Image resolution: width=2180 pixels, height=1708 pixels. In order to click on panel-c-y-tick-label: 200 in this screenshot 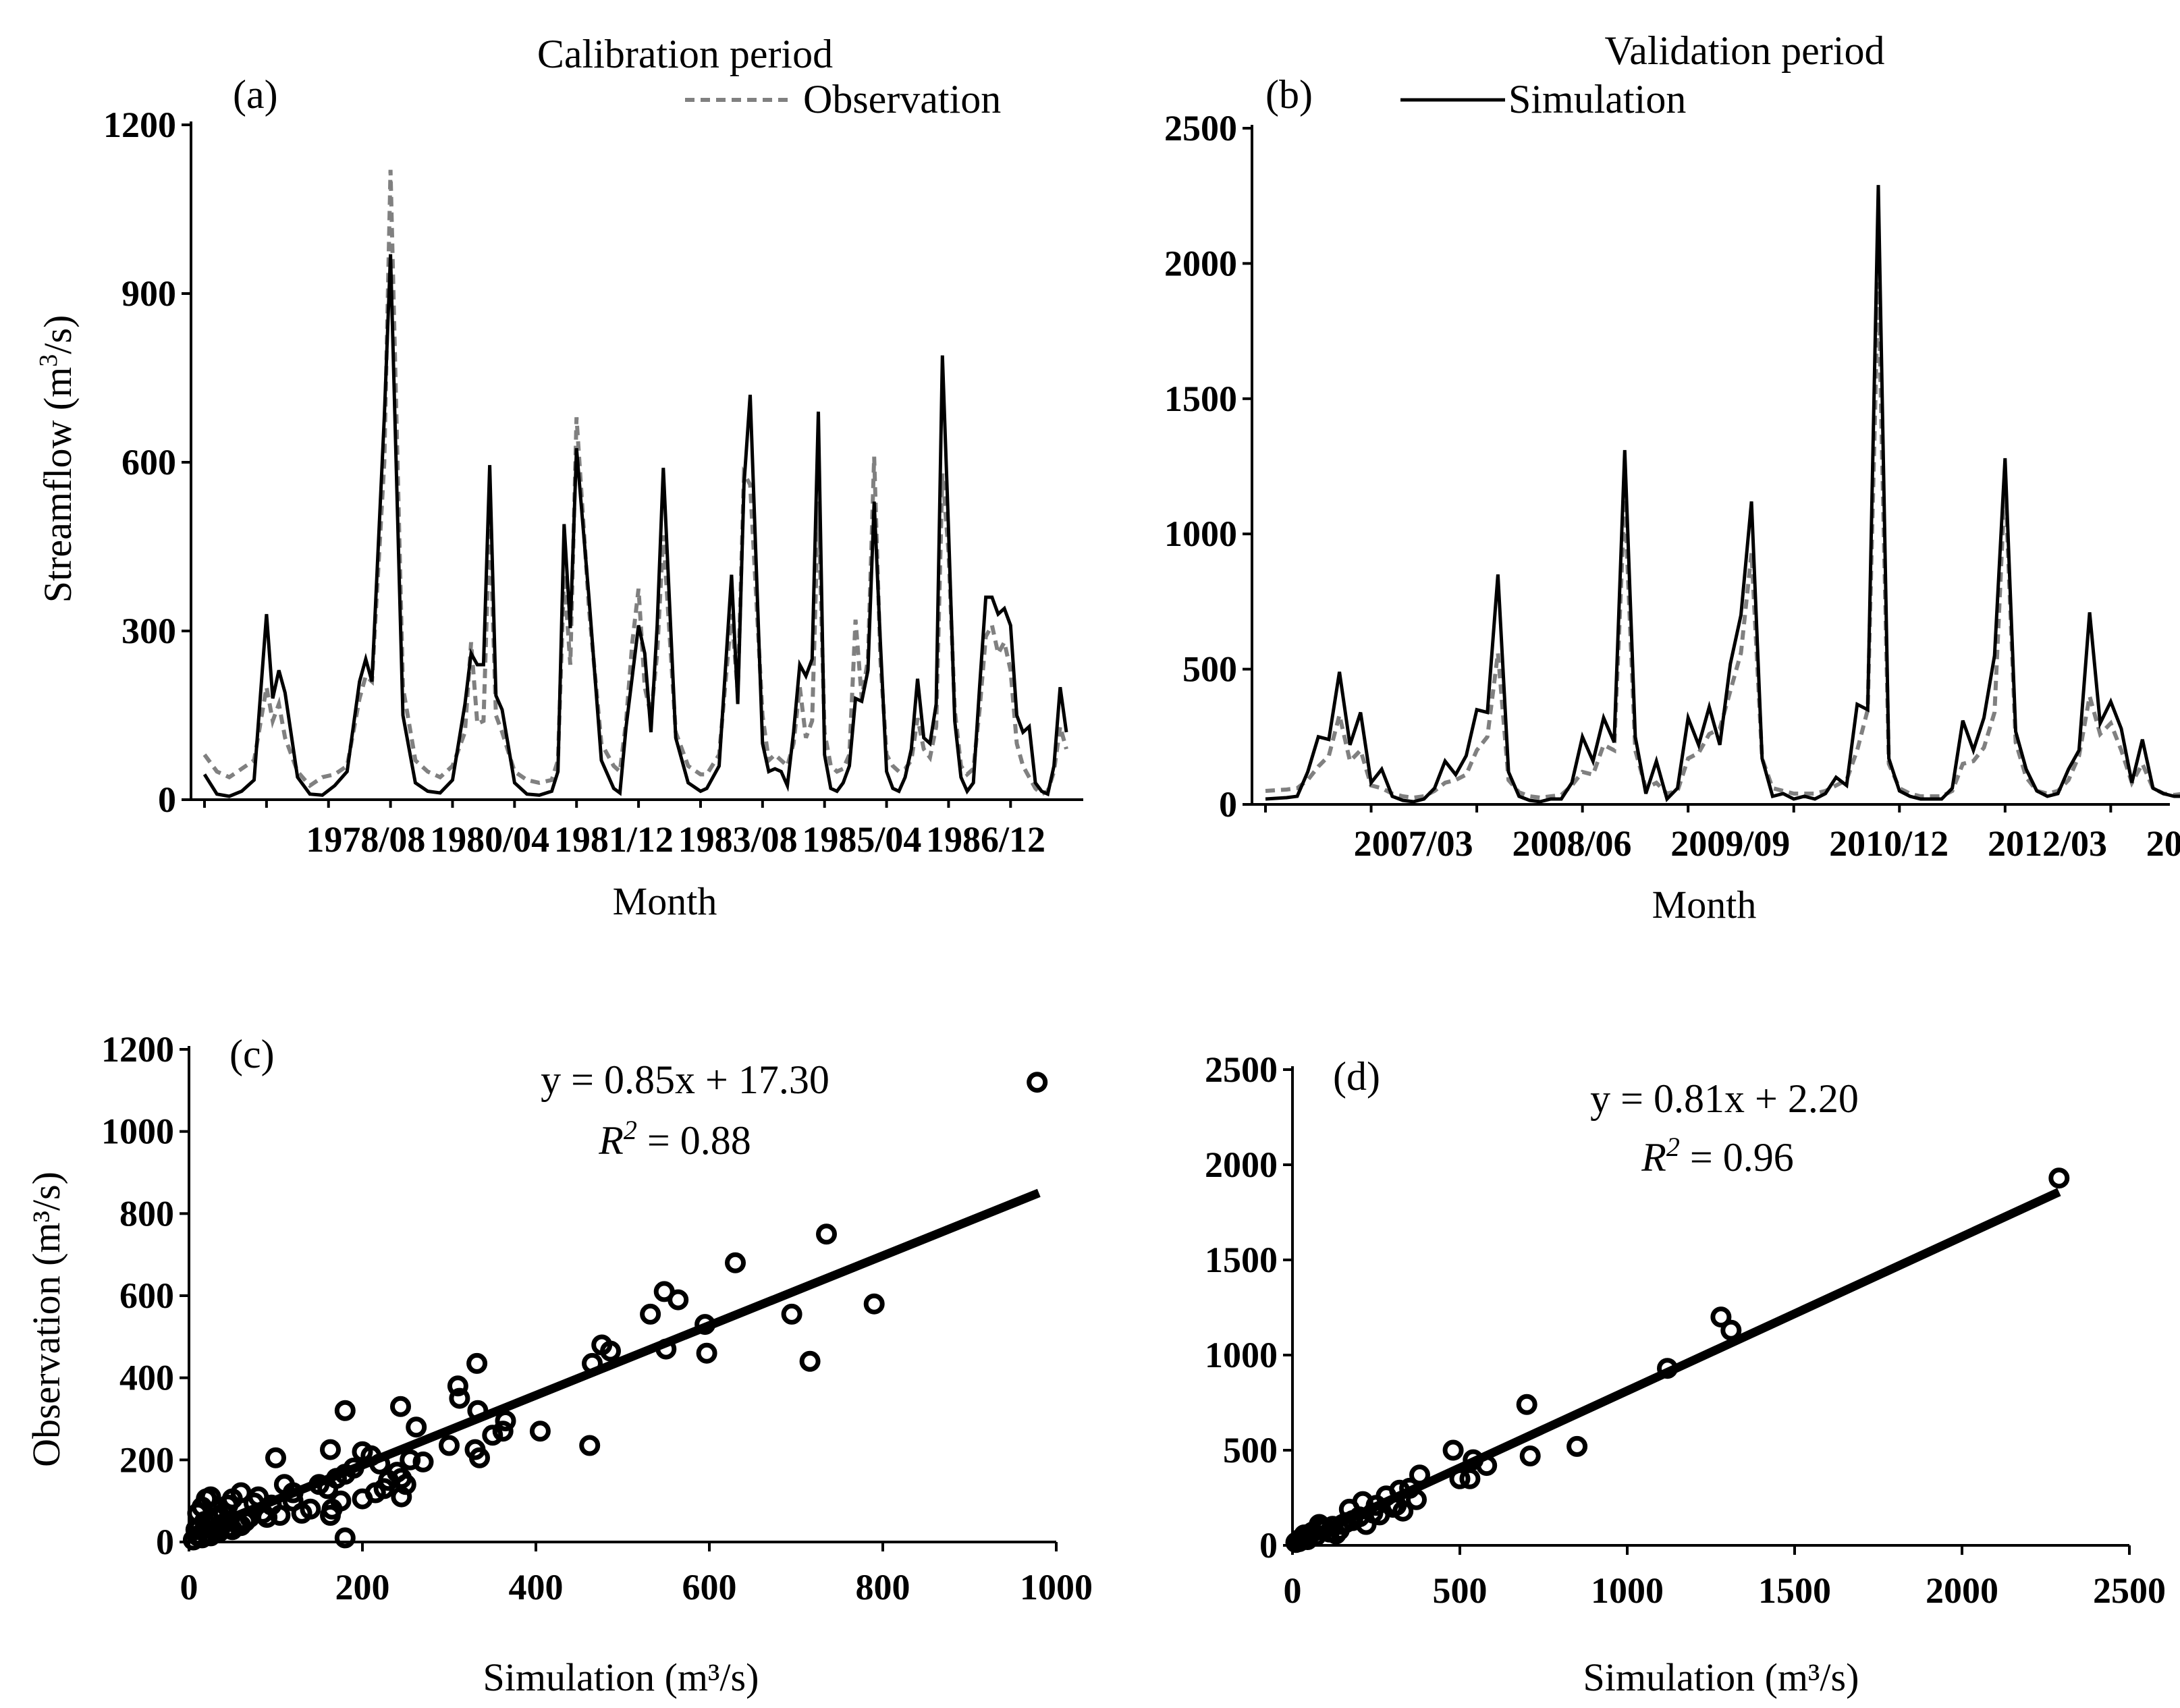, I will do `click(146, 1459)`.